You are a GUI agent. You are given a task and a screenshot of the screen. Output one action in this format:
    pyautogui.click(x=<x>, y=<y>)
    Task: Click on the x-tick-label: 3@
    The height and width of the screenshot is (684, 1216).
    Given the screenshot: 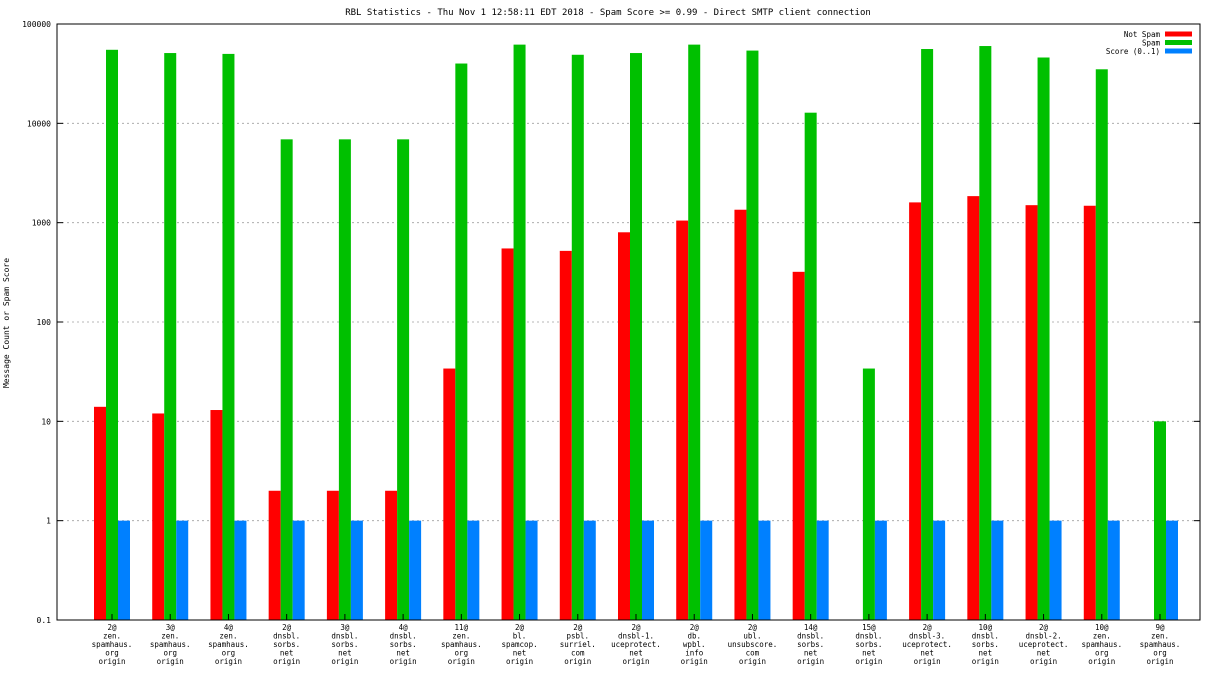 What is the action you would take?
    pyautogui.click(x=345, y=627)
    